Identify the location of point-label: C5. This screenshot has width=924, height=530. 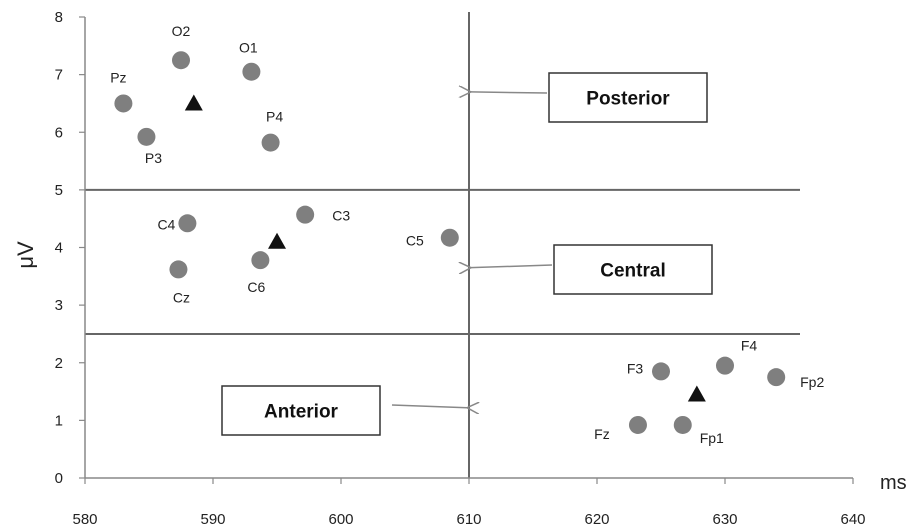
(415, 241).